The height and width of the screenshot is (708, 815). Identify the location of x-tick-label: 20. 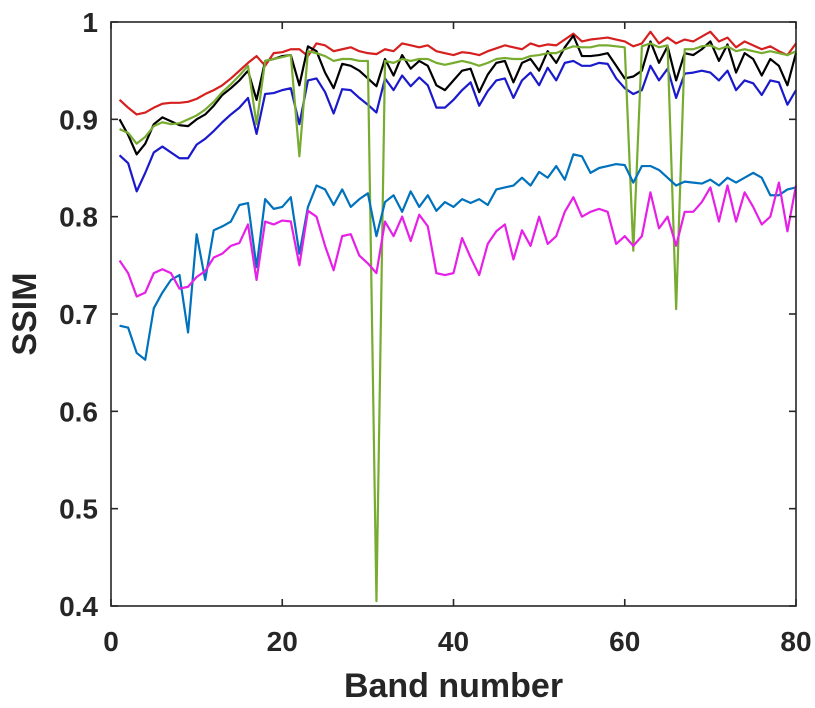
(282, 641).